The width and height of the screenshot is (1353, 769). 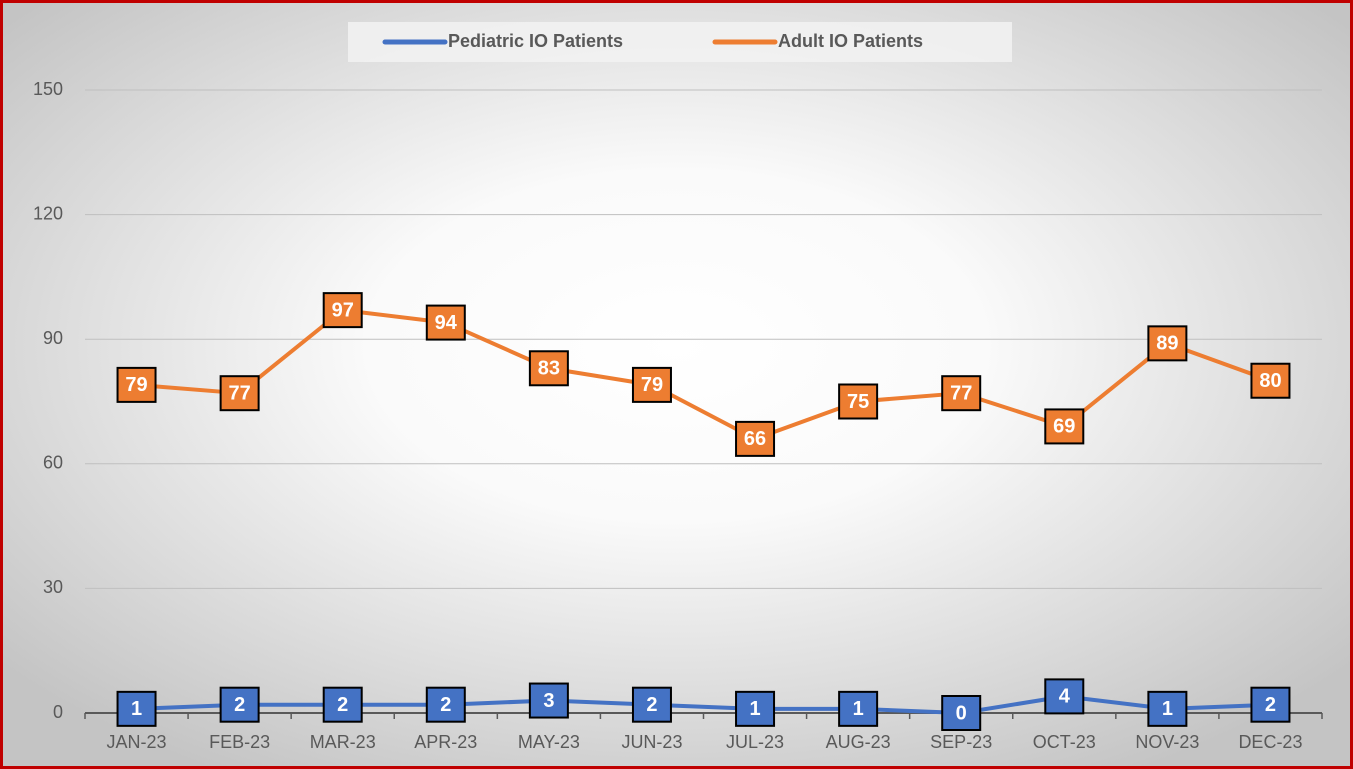 I want to click on y-tick-label: 0, so click(x=58, y=712).